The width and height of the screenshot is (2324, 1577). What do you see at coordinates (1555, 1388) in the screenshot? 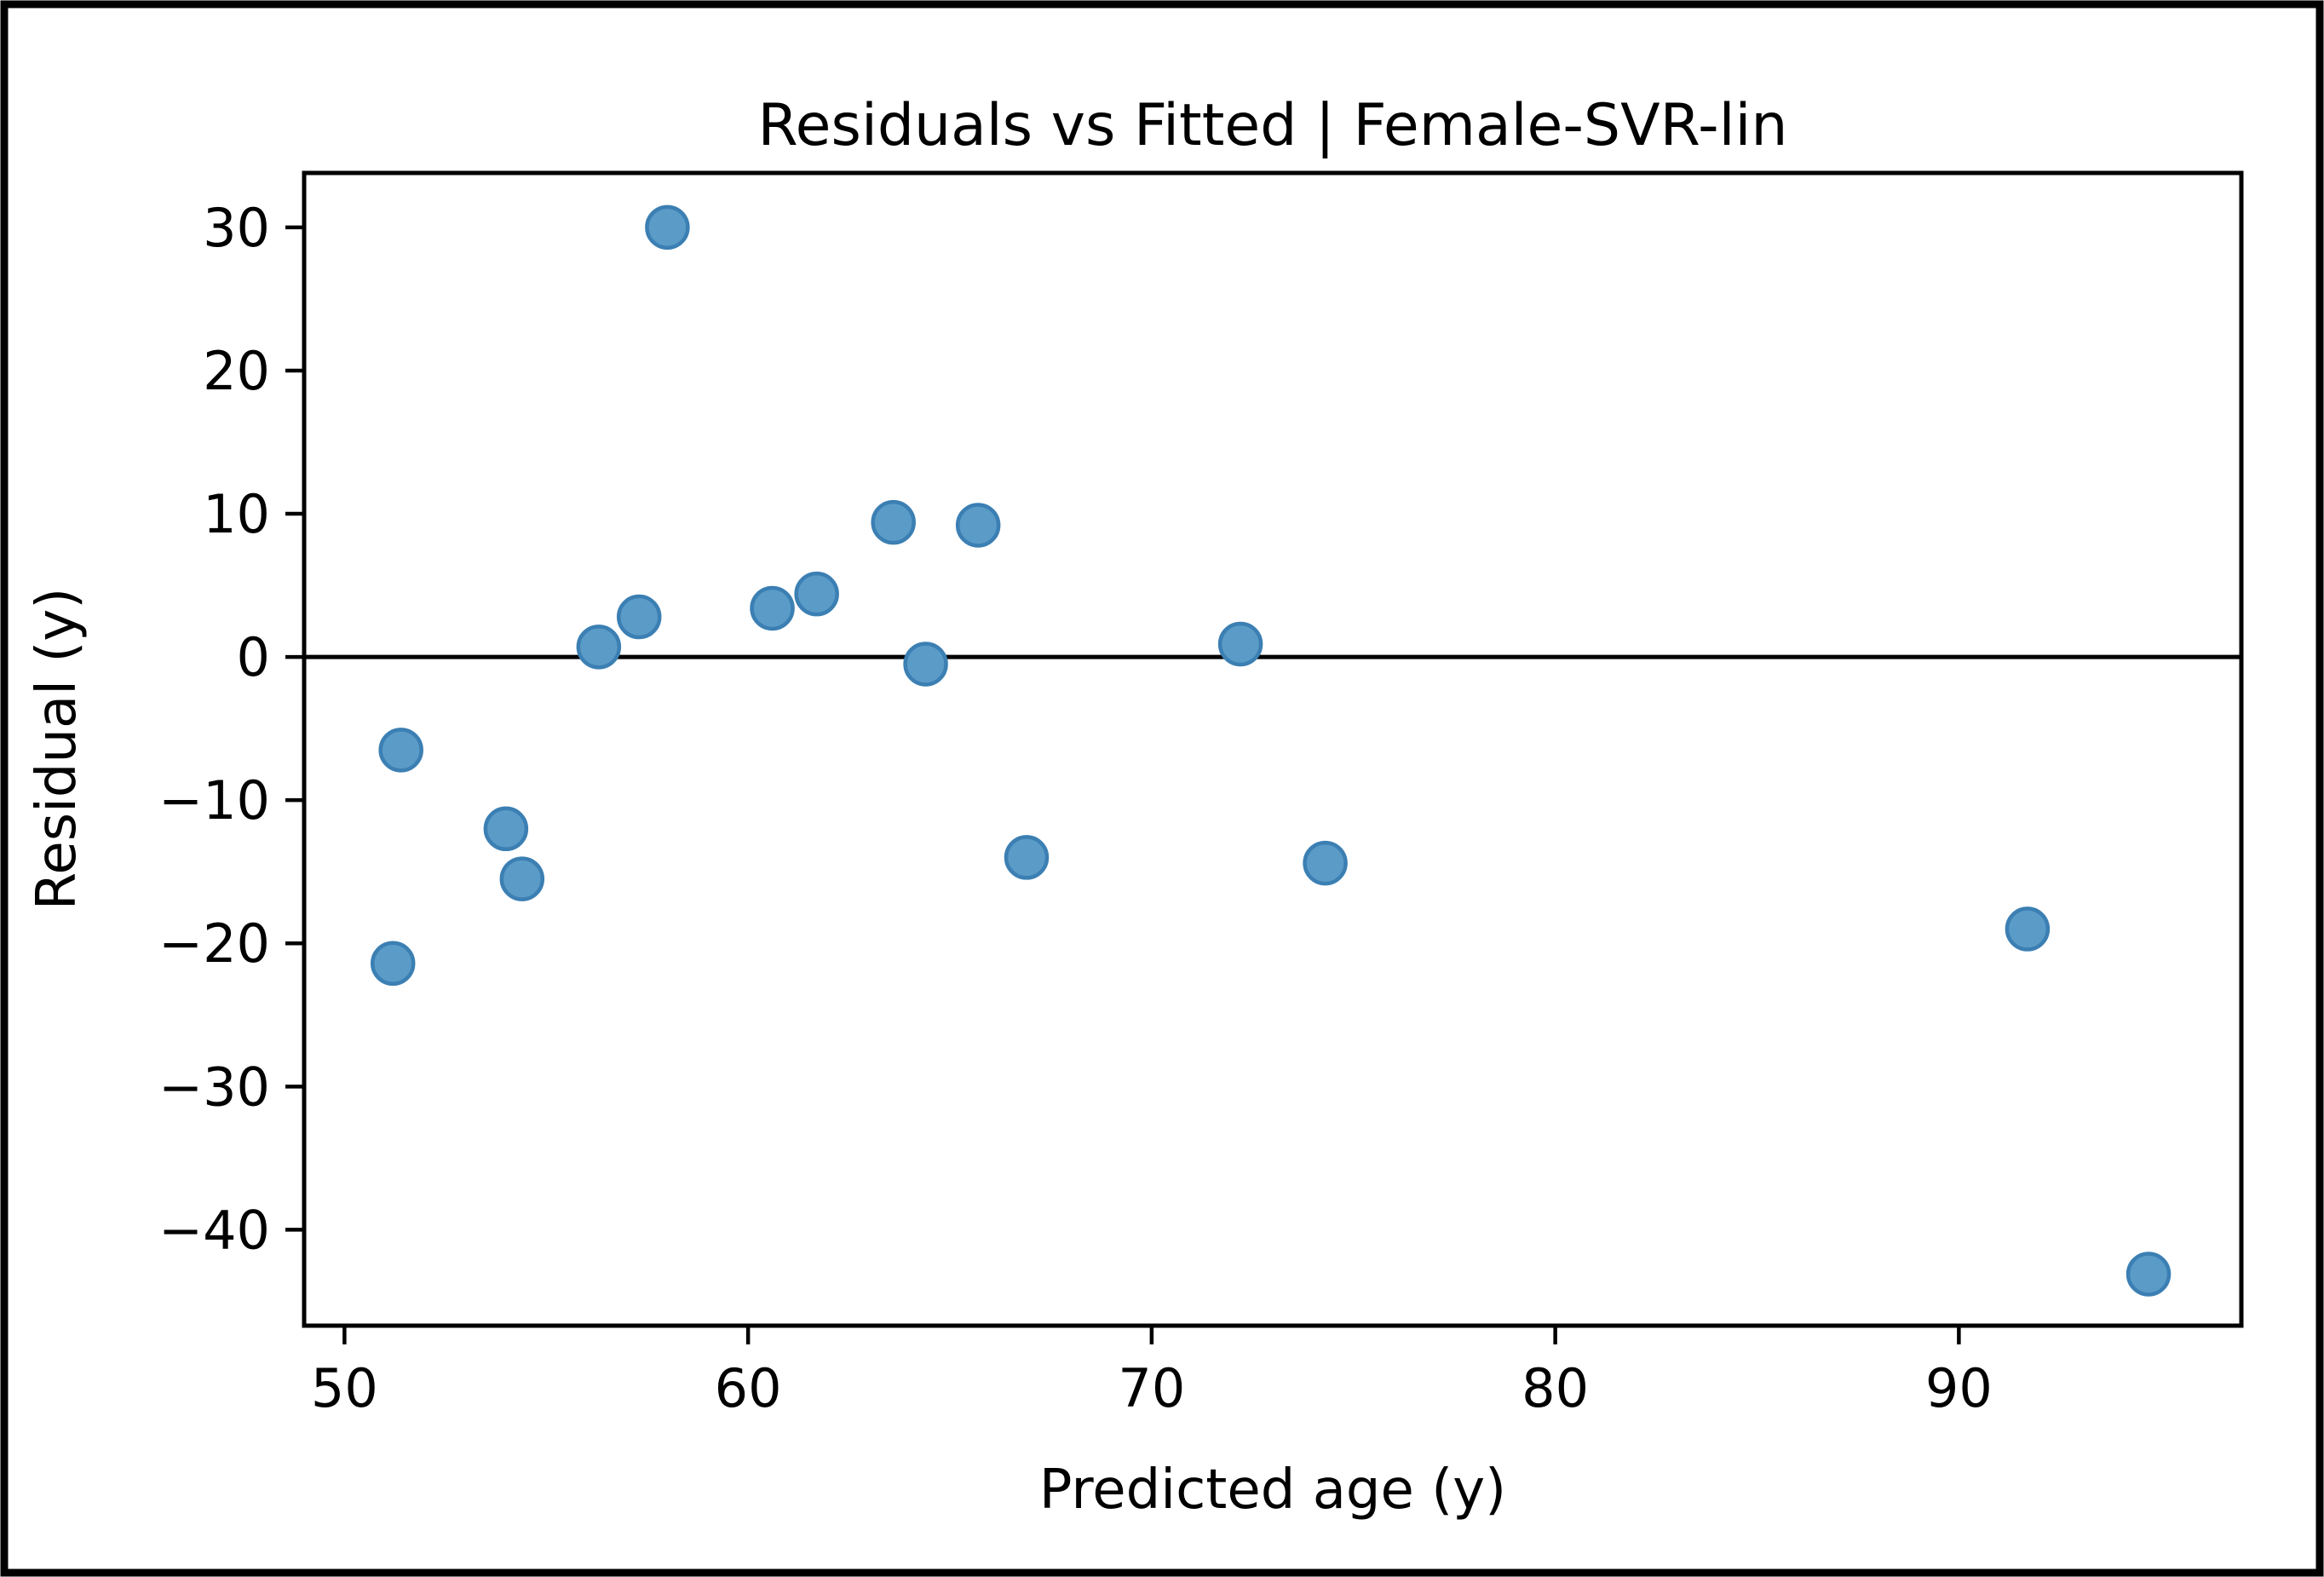
I see `x-tick-label: 80` at bounding box center [1555, 1388].